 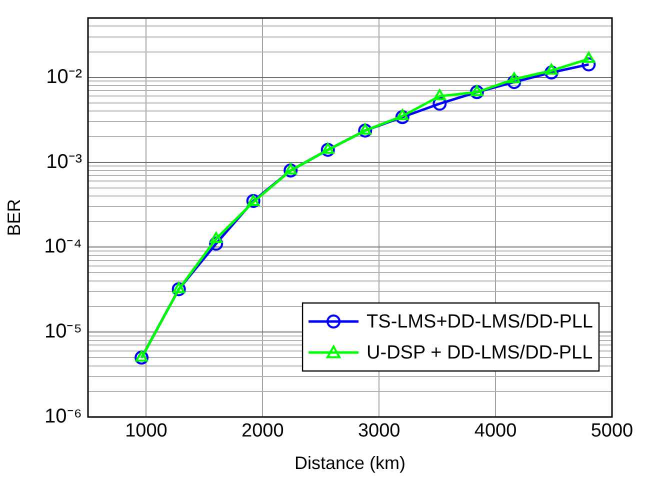 I want to click on x-tick-label: 3000, so click(x=379, y=431).